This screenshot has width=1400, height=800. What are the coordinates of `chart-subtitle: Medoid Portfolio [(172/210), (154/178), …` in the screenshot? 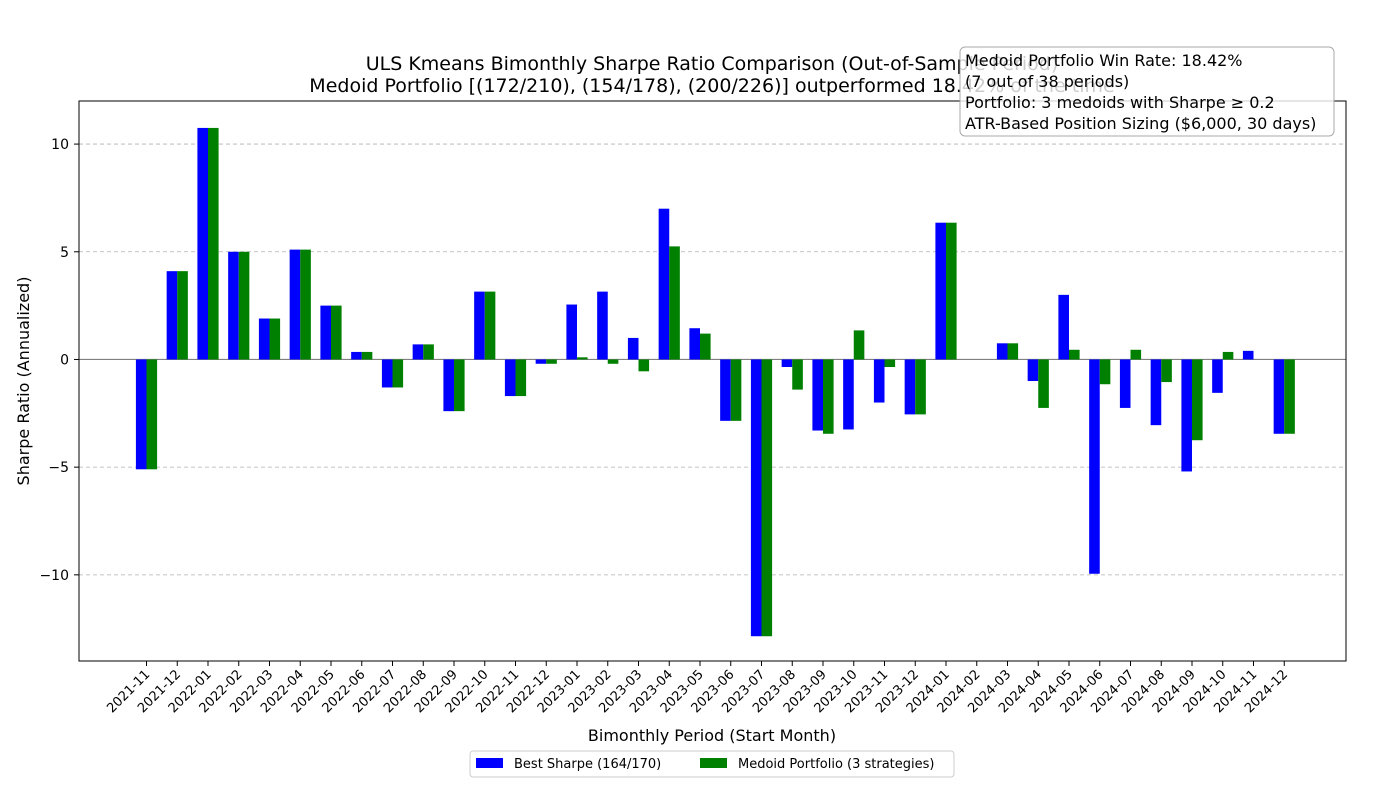 It's located at (711, 86).